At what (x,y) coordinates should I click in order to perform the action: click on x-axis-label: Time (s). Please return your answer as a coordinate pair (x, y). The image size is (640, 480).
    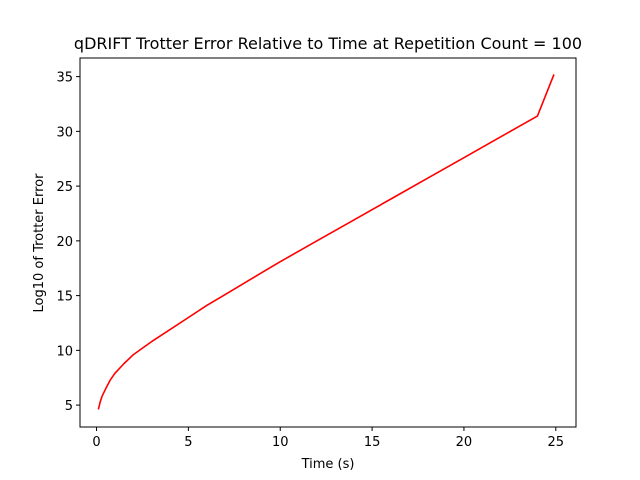
    Looking at the image, I should click on (328, 464).